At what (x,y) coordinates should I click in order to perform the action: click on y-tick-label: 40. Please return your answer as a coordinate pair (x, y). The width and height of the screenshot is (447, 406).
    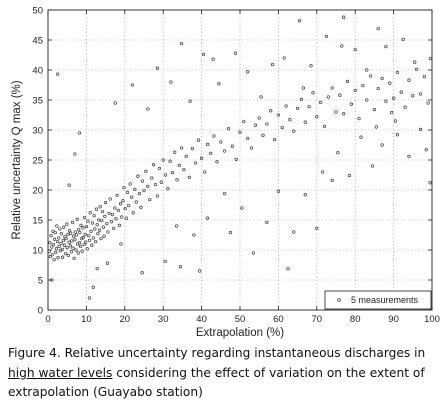
    Looking at the image, I should click on (37, 71).